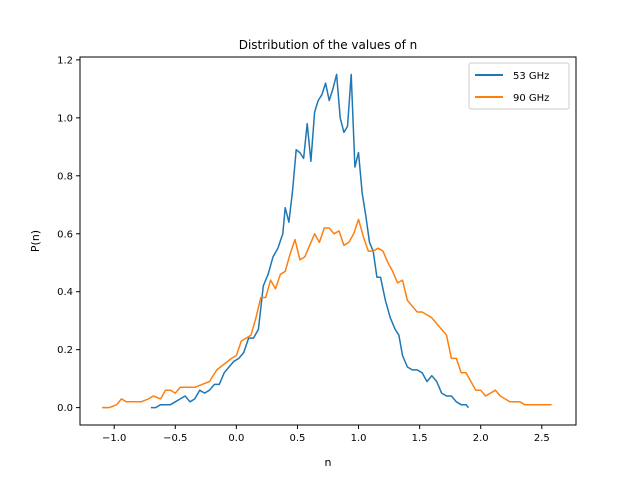 The height and width of the screenshot is (478, 640). I want to click on y-axis: 0.0 0.2 0.4 0.6 0.8 1.0 1.2, so click(68, 234).